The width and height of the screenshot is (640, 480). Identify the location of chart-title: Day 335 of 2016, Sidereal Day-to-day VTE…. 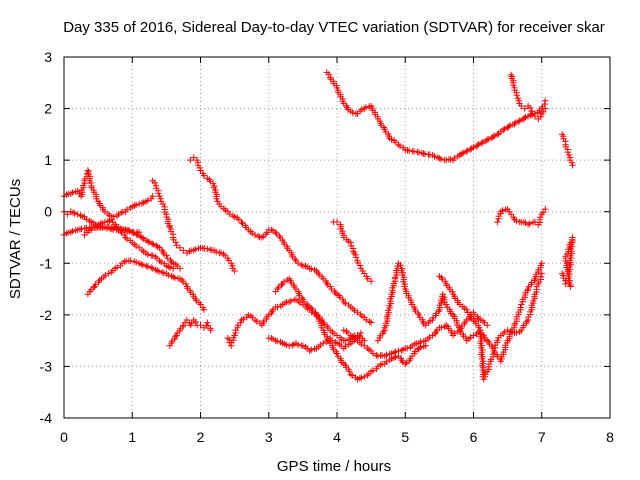
(334, 27).